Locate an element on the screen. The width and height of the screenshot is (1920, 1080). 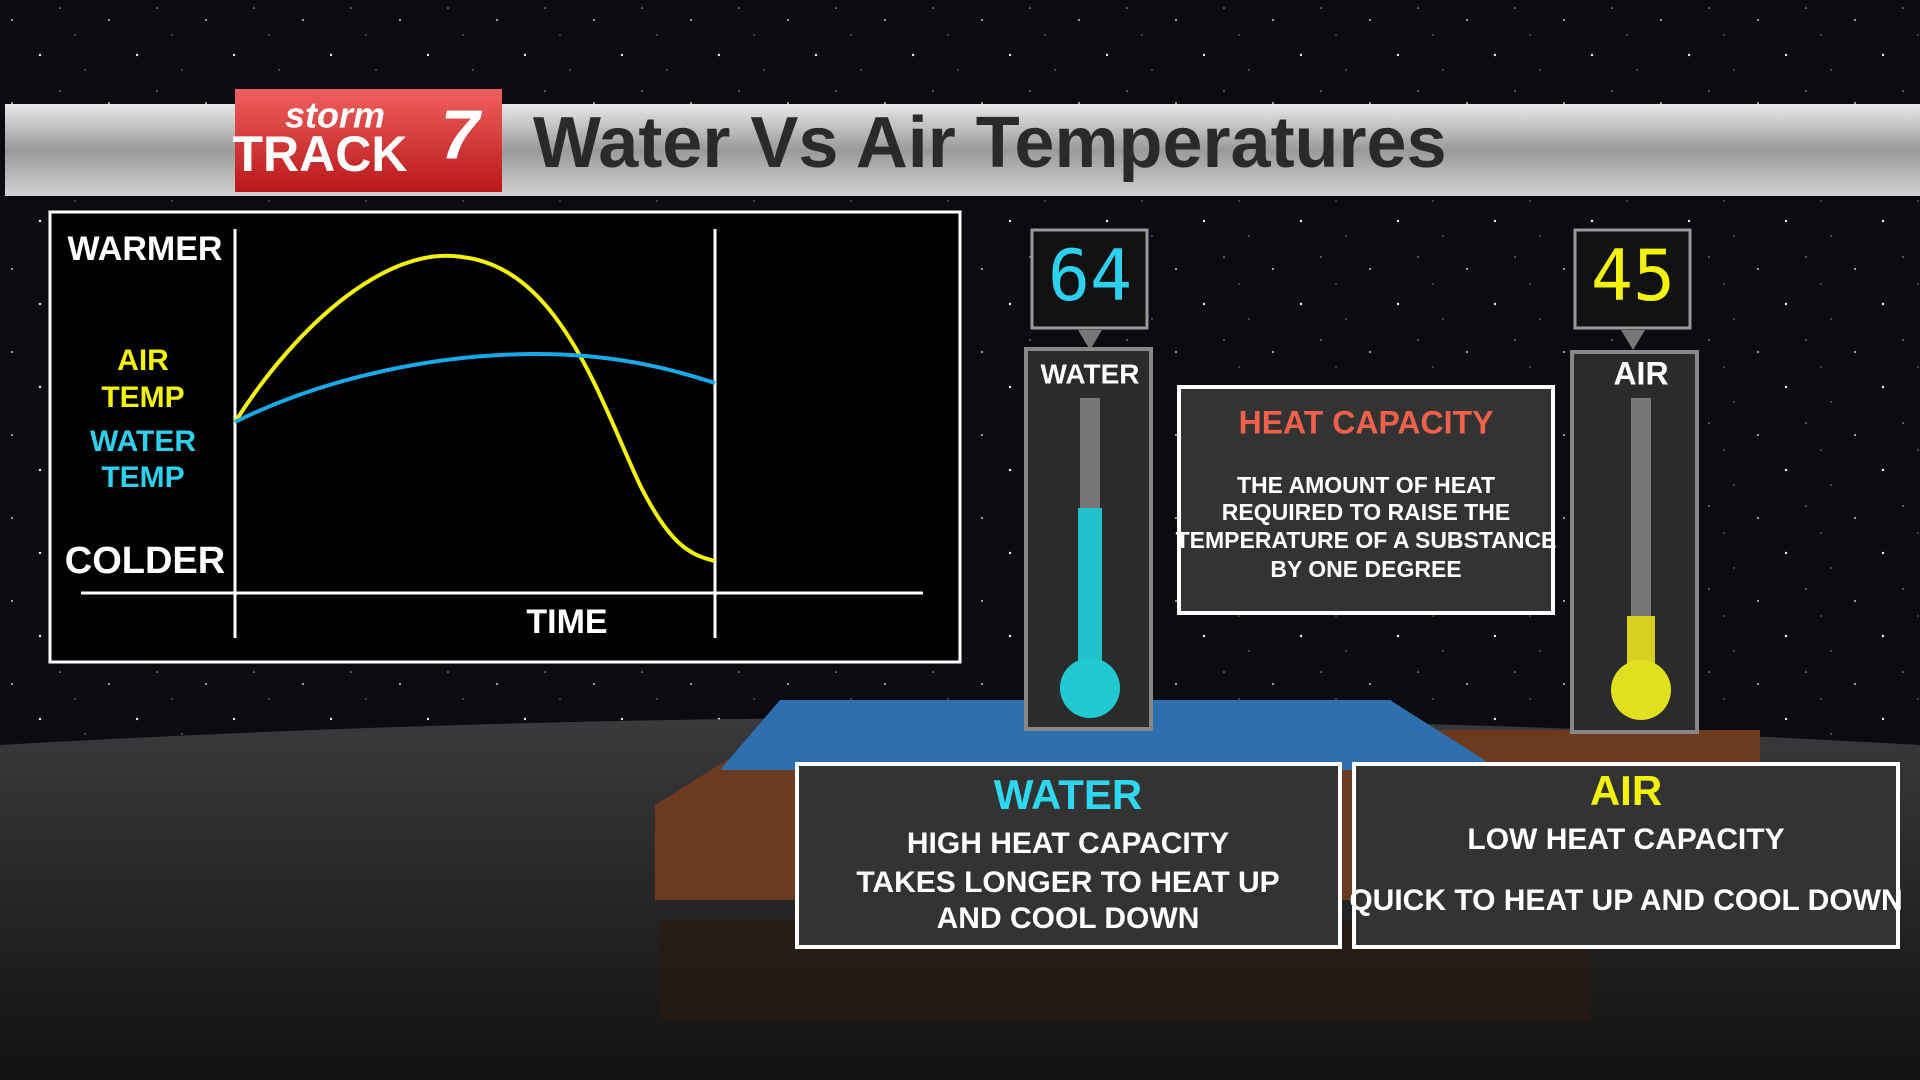
reading: 45 is located at coordinates (1633, 276).